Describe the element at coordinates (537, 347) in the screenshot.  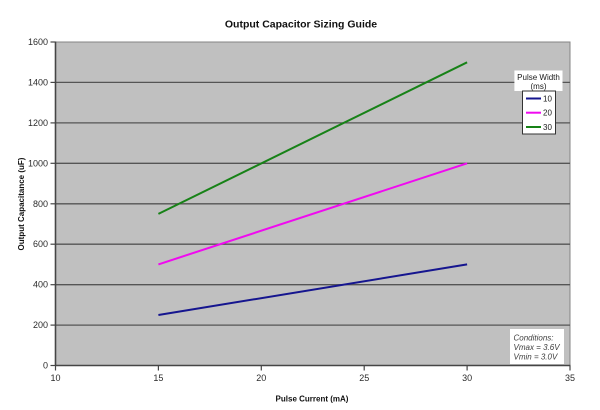
I see `svg-text: Vmax = 3.6V` at that location.